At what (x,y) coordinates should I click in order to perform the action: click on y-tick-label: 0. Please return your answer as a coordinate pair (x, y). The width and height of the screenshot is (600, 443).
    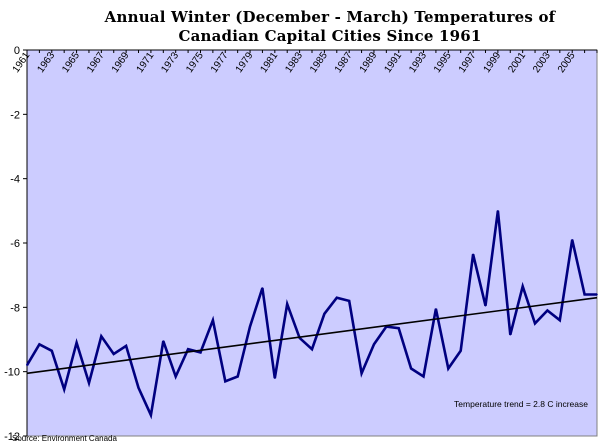
    Looking at the image, I should click on (17, 51).